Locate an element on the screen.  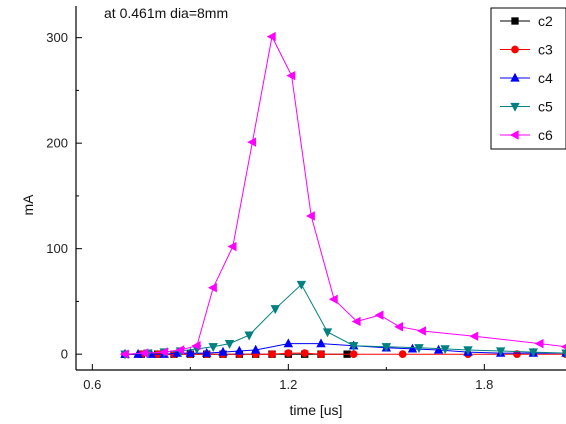
legend-label: c2 is located at coordinates (545, 21).